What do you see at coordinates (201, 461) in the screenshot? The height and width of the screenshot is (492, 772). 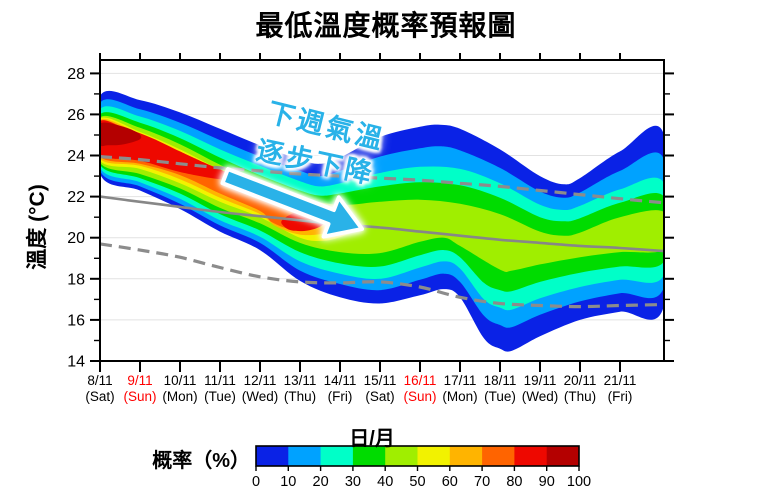 I see `colorbar-label: 概率（%）` at bounding box center [201, 461].